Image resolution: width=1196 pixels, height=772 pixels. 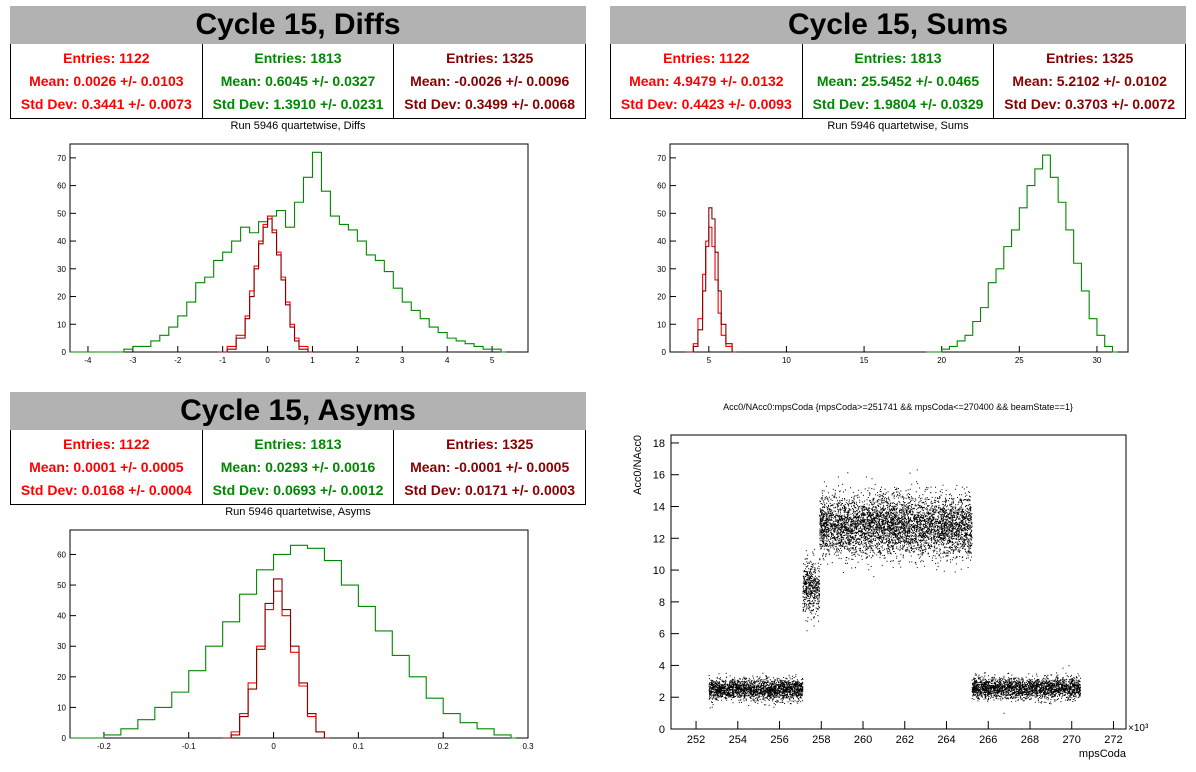 I want to click on x-tick-label: -1, so click(x=223, y=360).